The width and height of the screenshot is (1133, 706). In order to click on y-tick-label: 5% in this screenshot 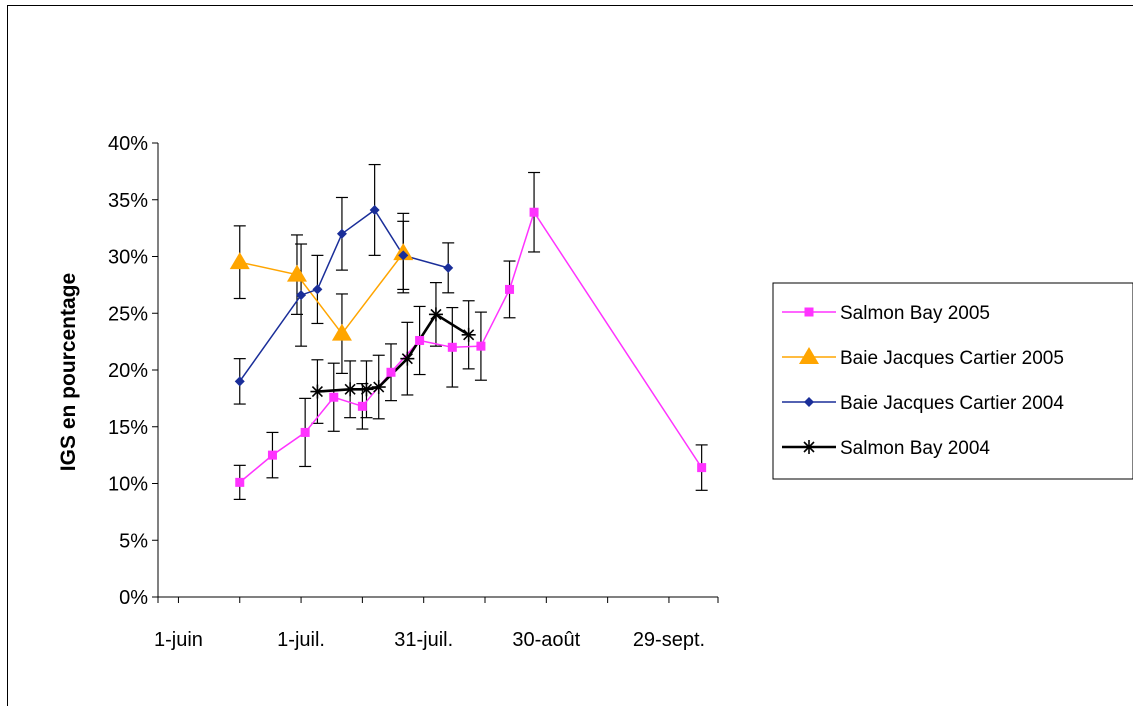, I will do `click(133, 541)`.